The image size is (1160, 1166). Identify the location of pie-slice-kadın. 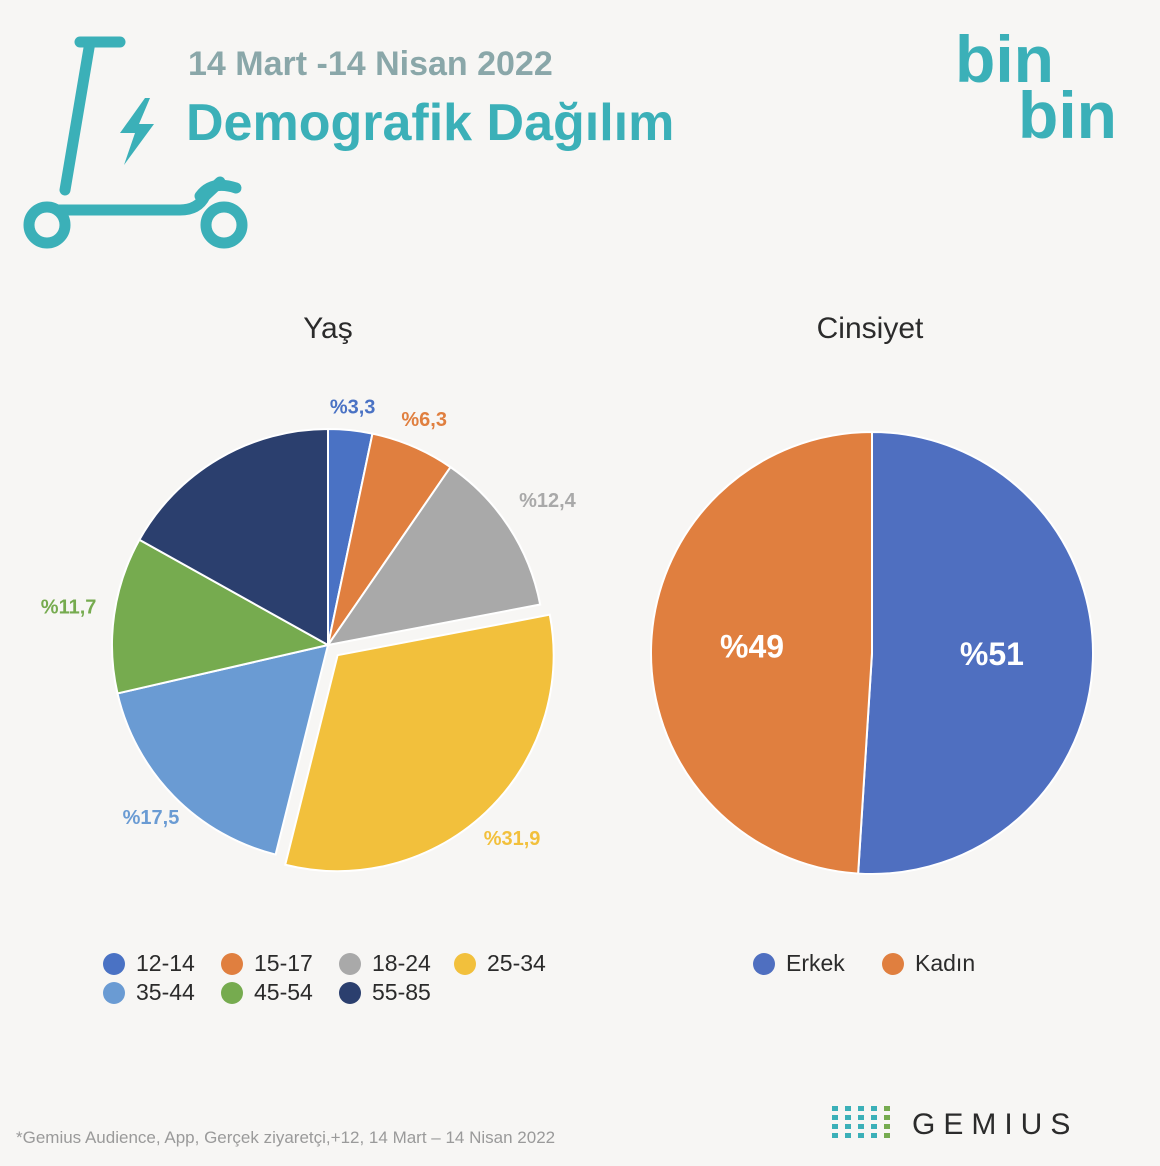
(761, 652).